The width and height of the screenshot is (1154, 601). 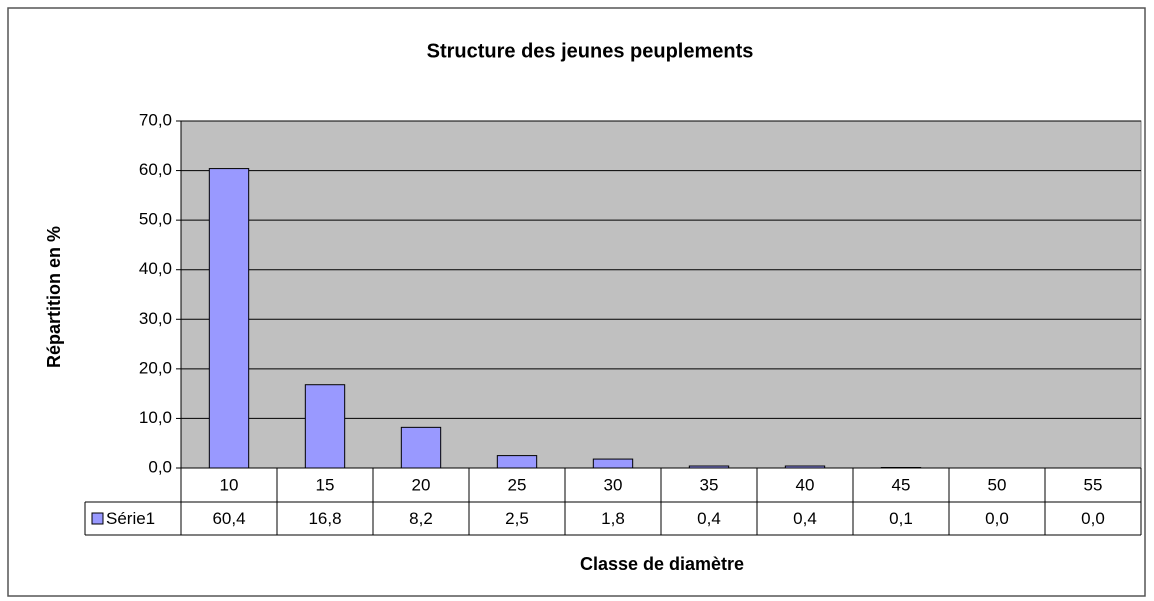 What do you see at coordinates (901, 484) in the screenshot?
I see `x-tick-label: 45` at bounding box center [901, 484].